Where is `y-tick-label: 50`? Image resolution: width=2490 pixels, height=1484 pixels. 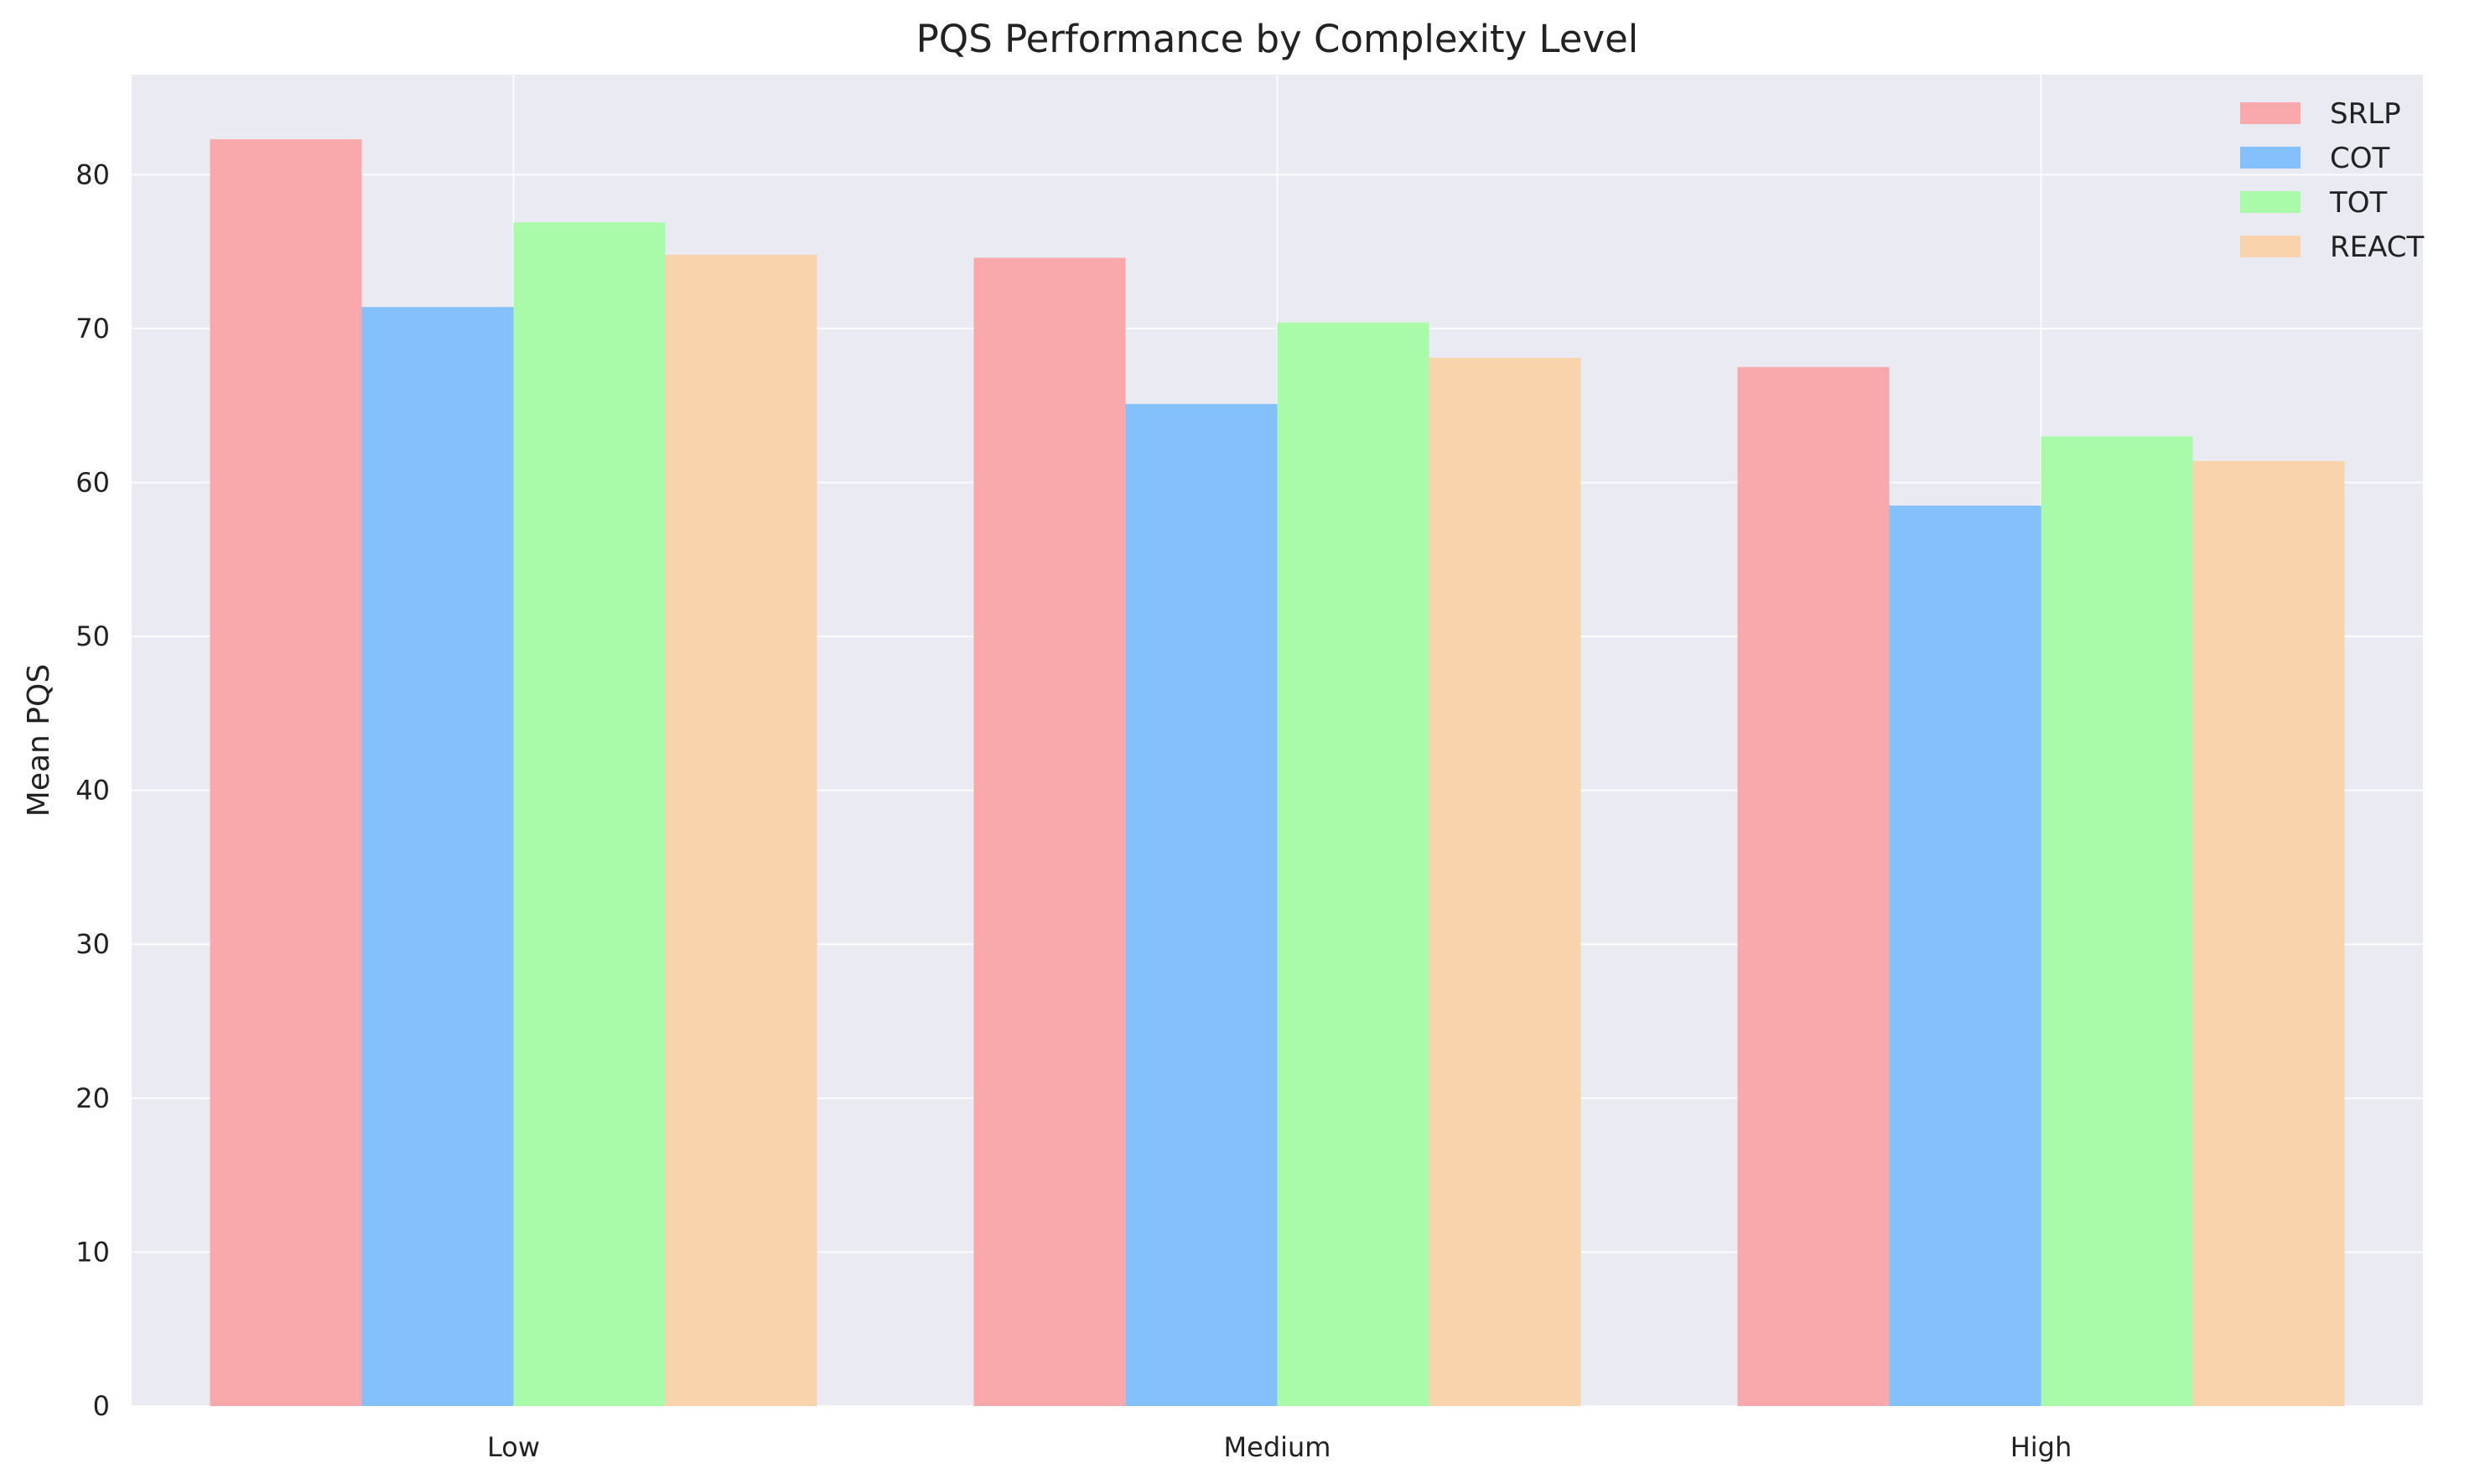
y-tick-label: 50 is located at coordinates (92, 636).